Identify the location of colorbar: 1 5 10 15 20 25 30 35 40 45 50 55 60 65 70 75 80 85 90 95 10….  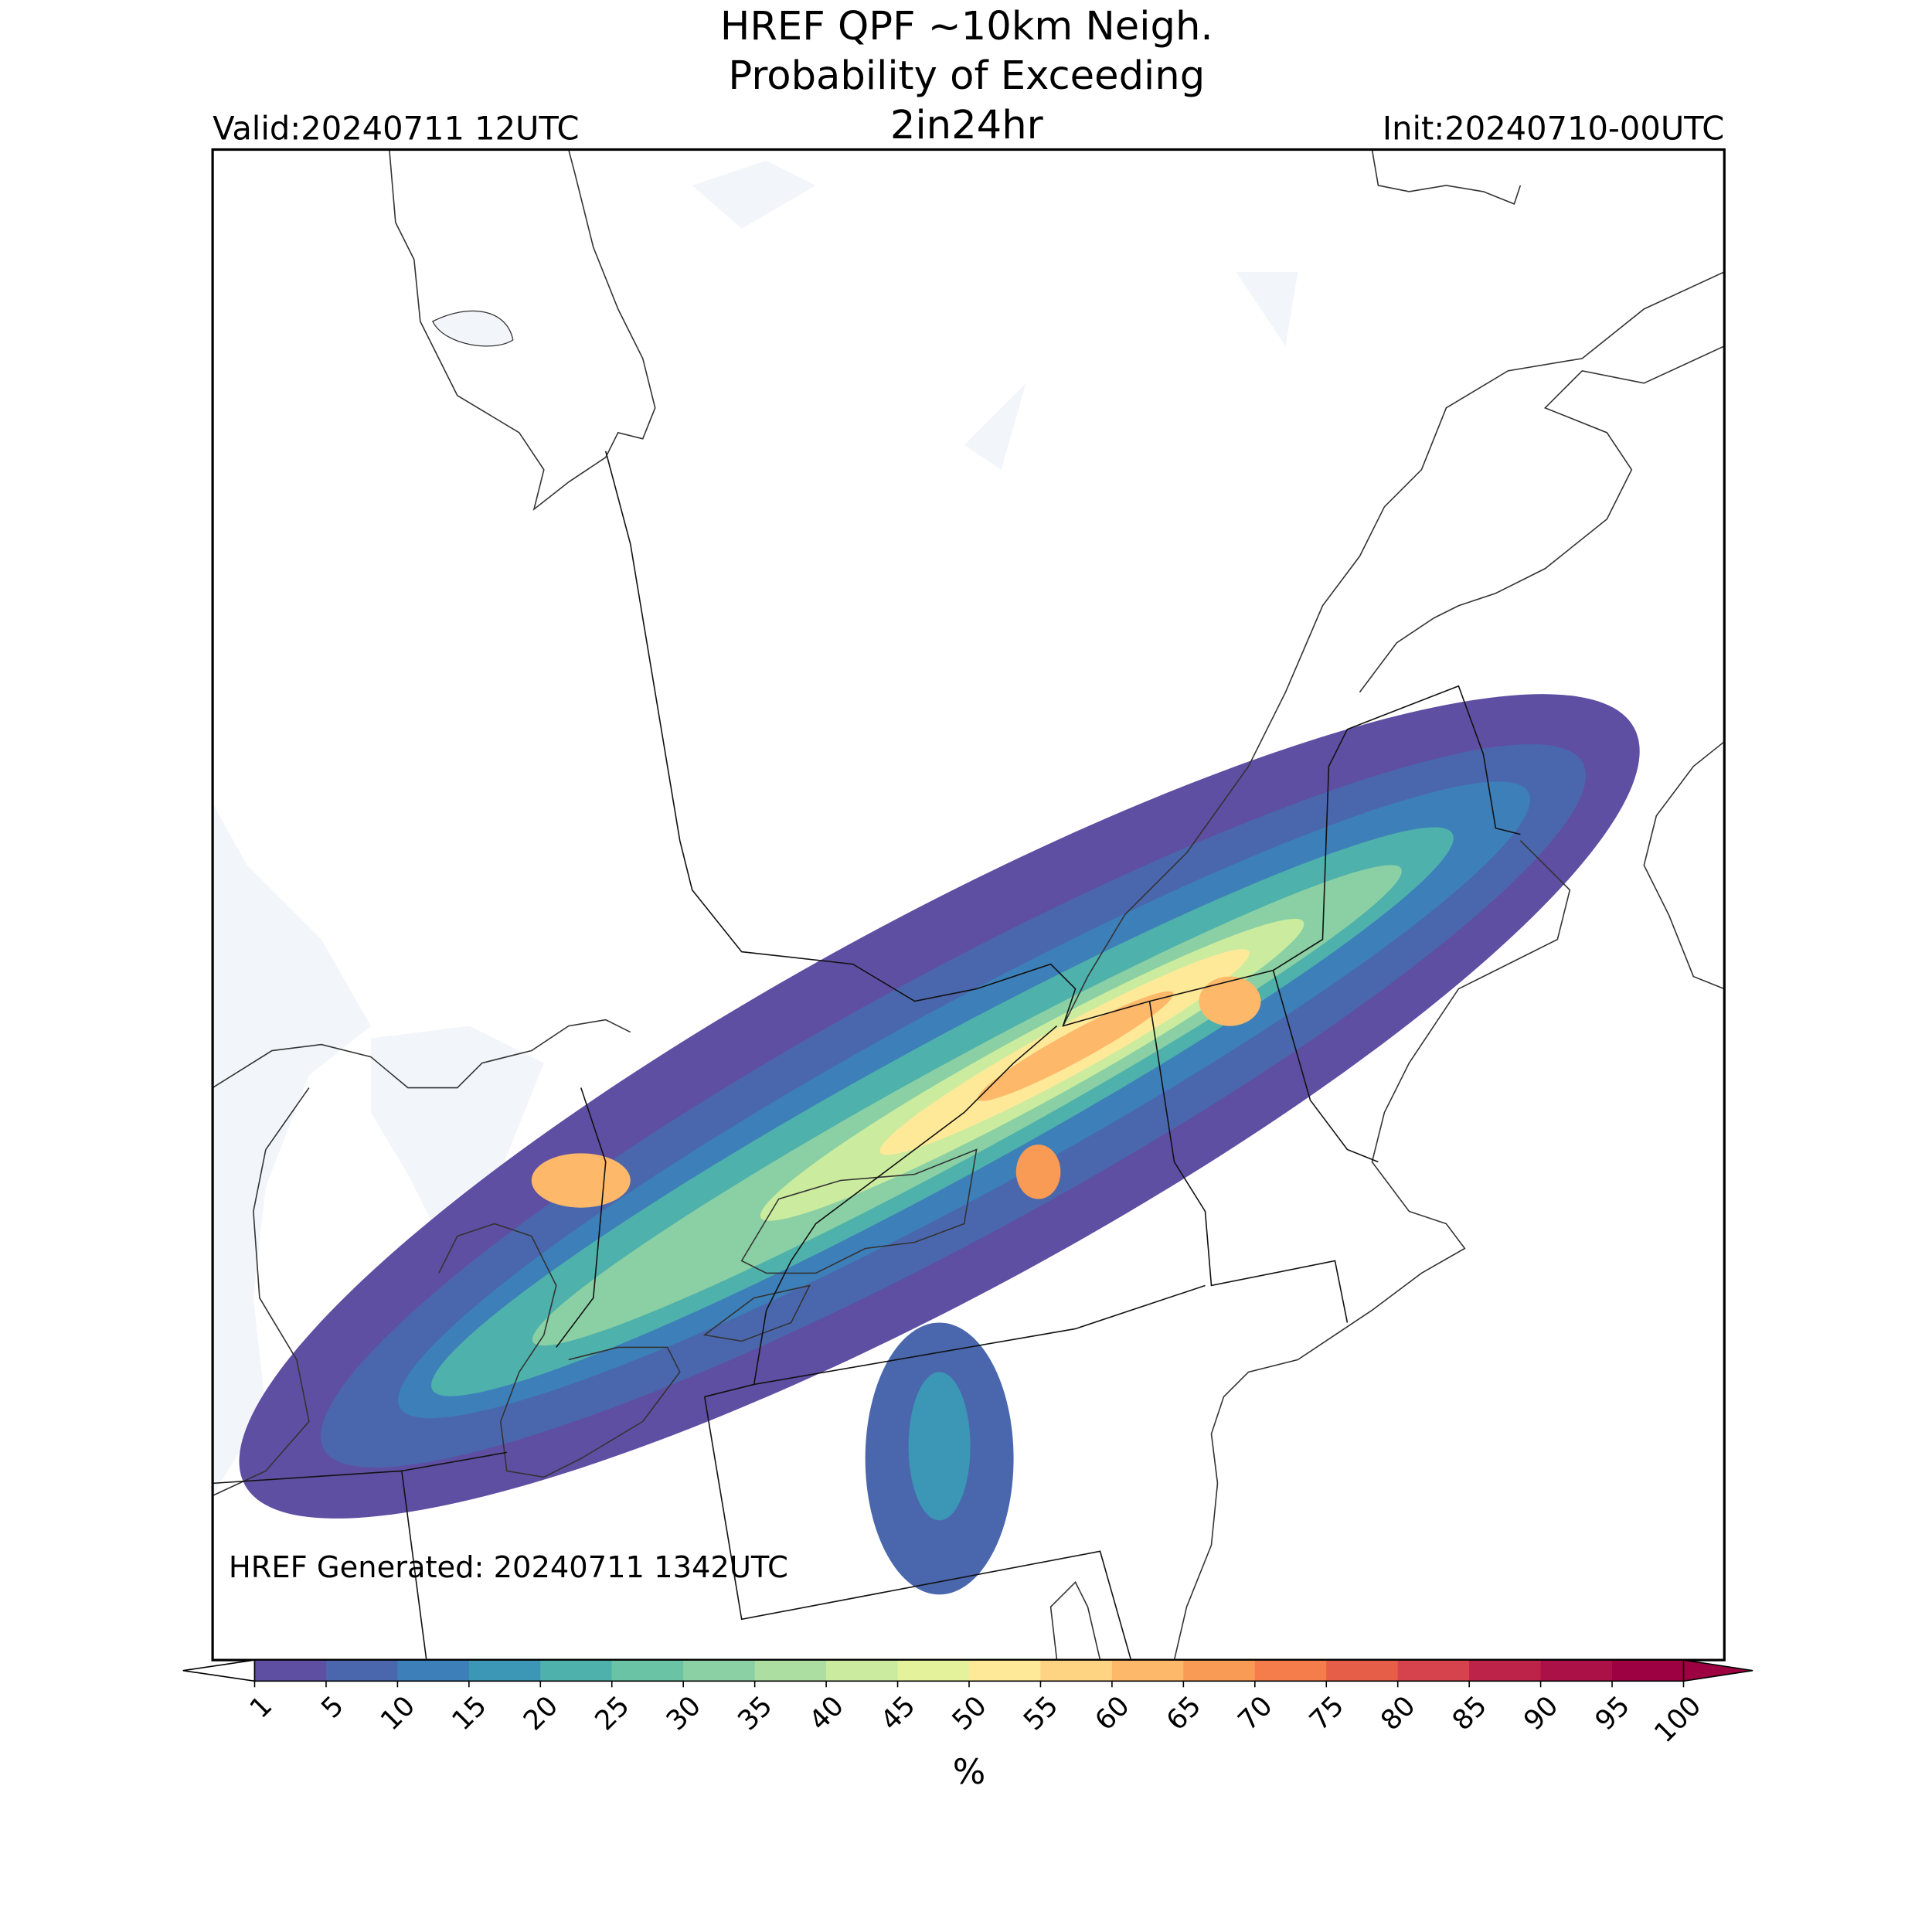
(968, 1704).